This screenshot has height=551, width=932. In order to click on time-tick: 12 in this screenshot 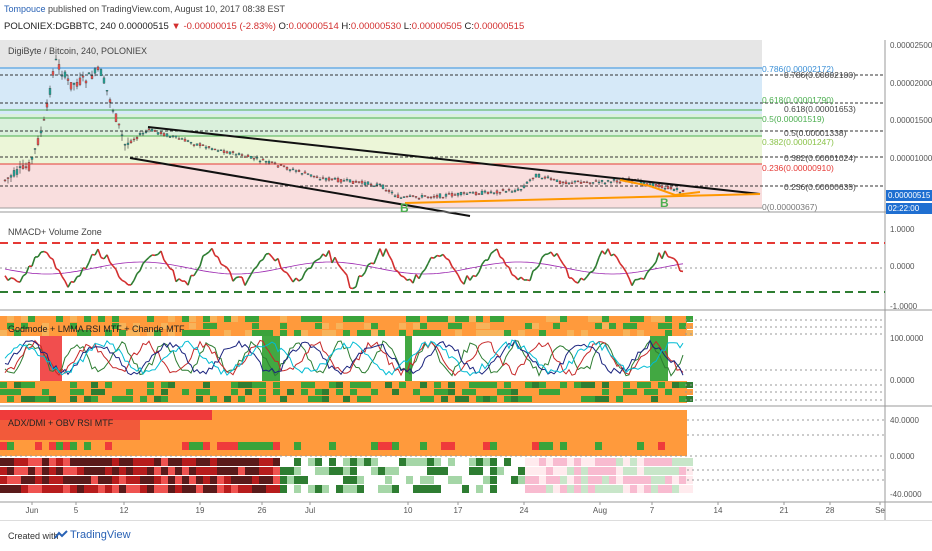, I will do `click(124, 510)`.